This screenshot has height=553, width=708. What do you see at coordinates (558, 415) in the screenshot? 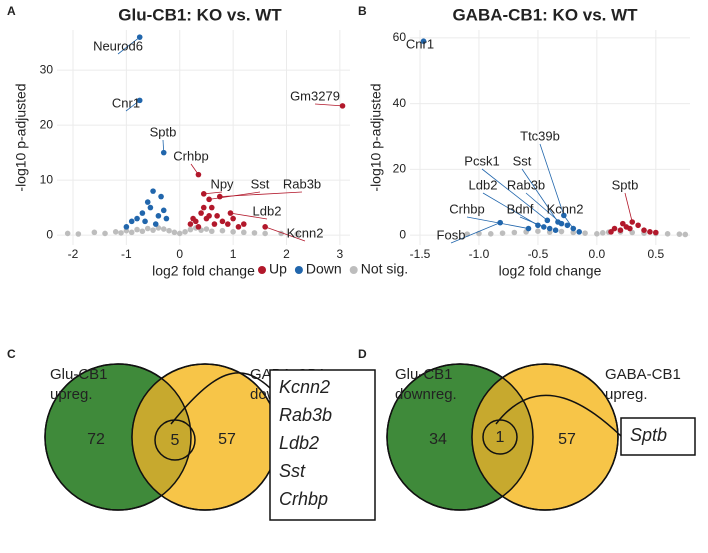
I see `connector` at bounding box center [558, 415].